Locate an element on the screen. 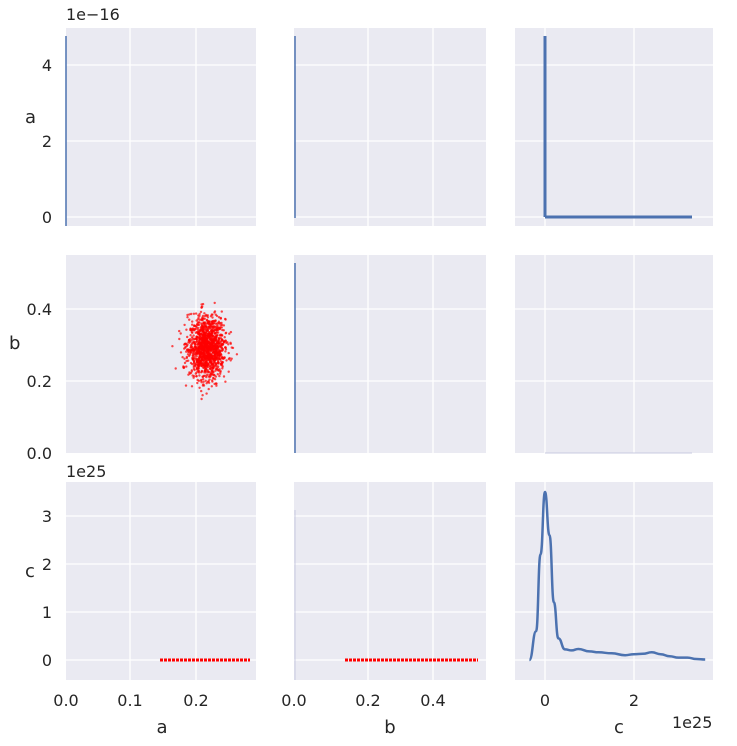  x-axis-label-c: c is located at coordinates (619, 727).